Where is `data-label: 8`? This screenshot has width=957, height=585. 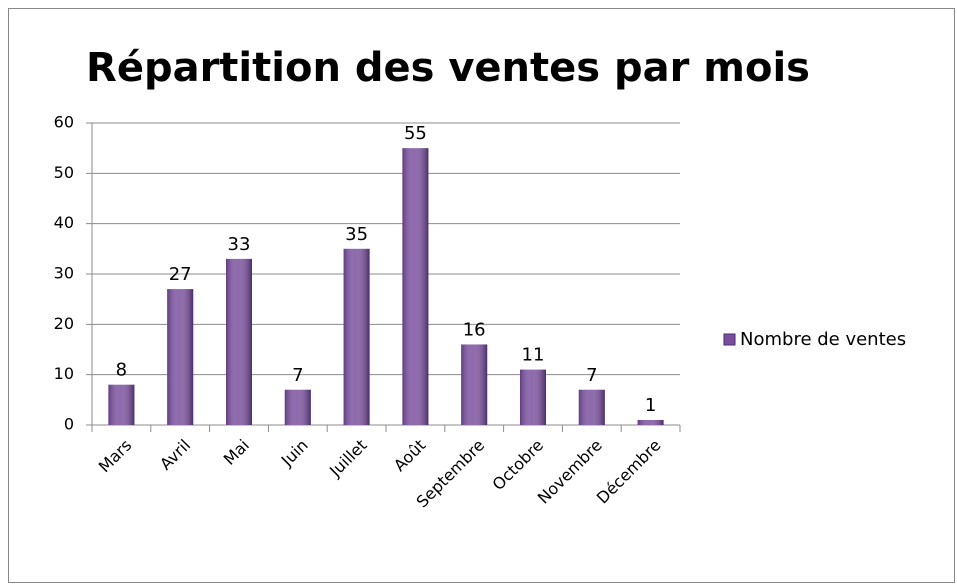 data-label: 8 is located at coordinates (121, 370).